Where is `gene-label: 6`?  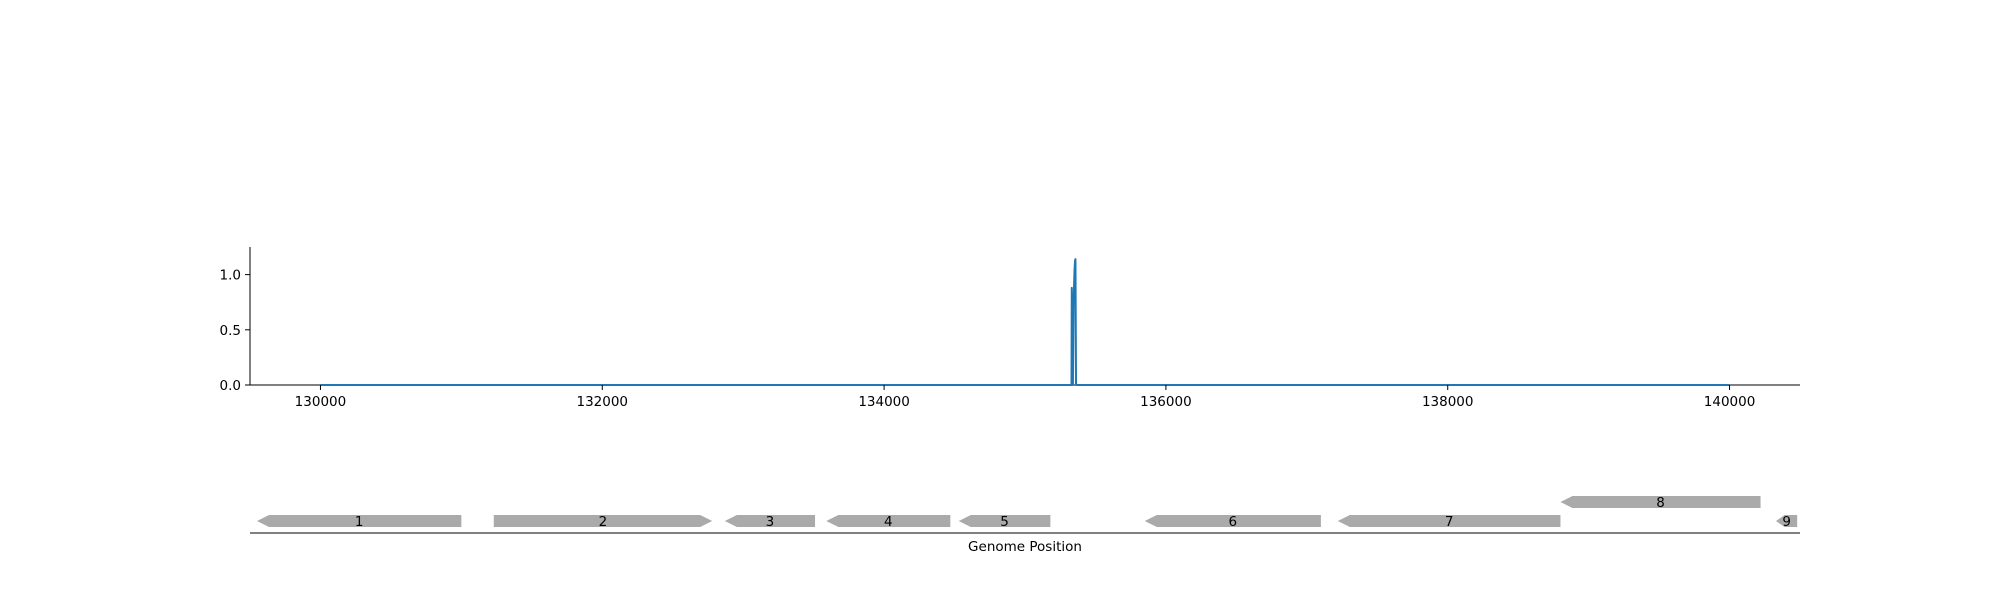 gene-label: 6 is located at coordinates (1233, 522).